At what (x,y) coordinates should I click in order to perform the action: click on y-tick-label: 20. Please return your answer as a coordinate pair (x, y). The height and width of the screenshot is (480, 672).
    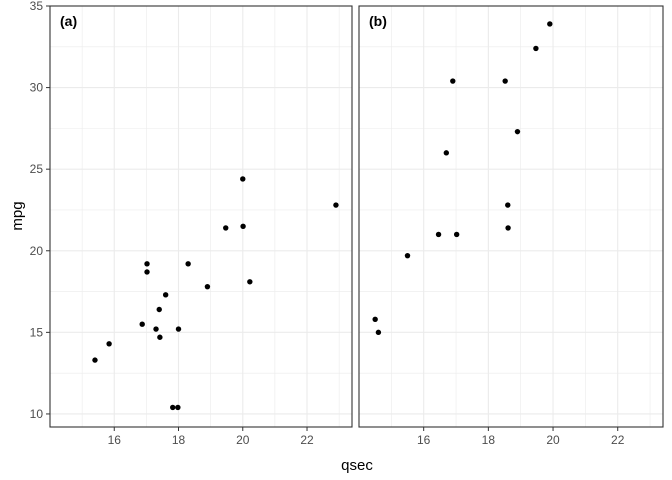
    Looking at the image, I should click on (37, 251).